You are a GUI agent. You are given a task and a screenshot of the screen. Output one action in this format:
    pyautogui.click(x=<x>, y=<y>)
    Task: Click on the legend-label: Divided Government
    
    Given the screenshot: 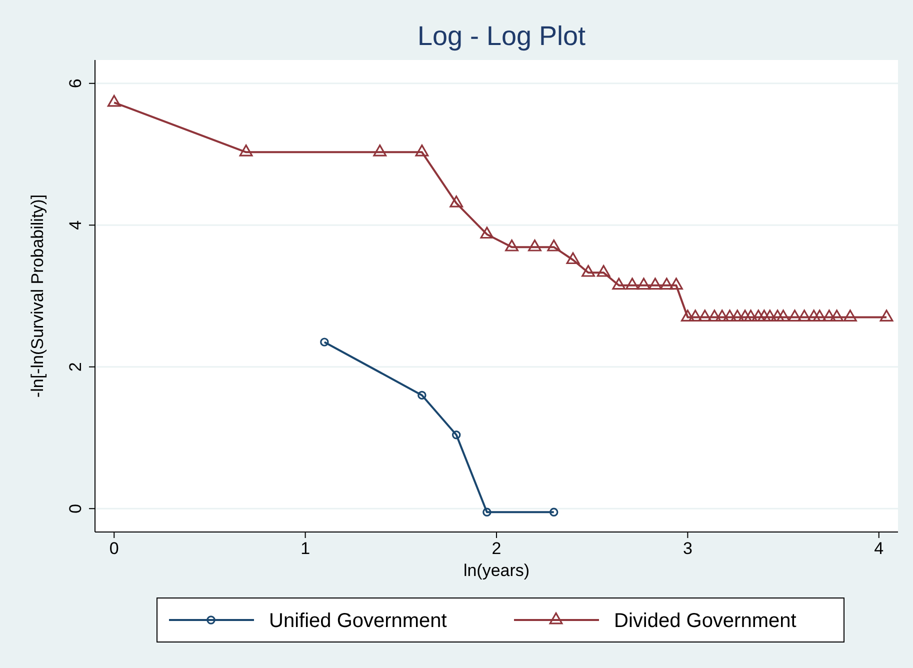 What is the action you would take?
    pyautogui.click(x=705, y=621)
    